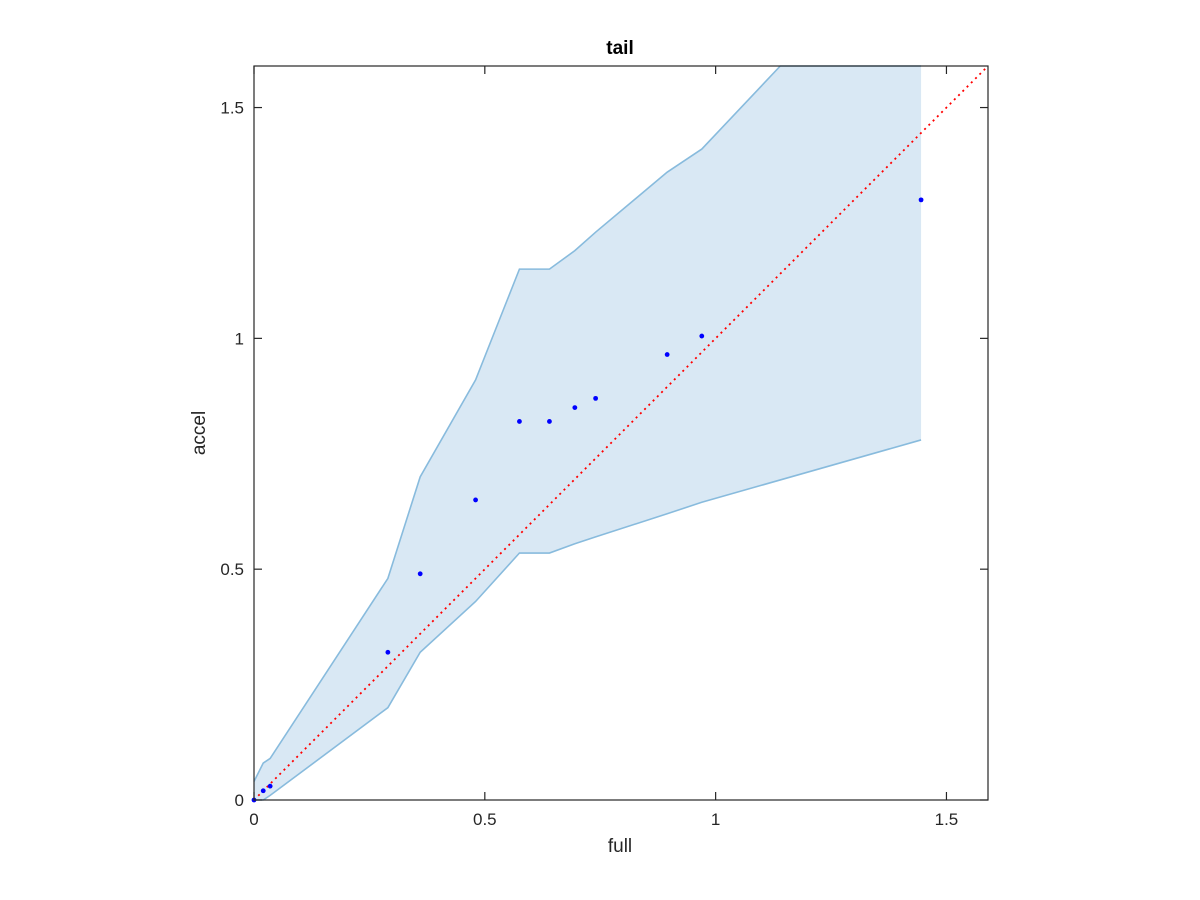 This screenshot has height=900, width=1200. Describe the element at coordinates (485, 819) in the screenshot. I see `x-tick-label: 0.5` at that location.